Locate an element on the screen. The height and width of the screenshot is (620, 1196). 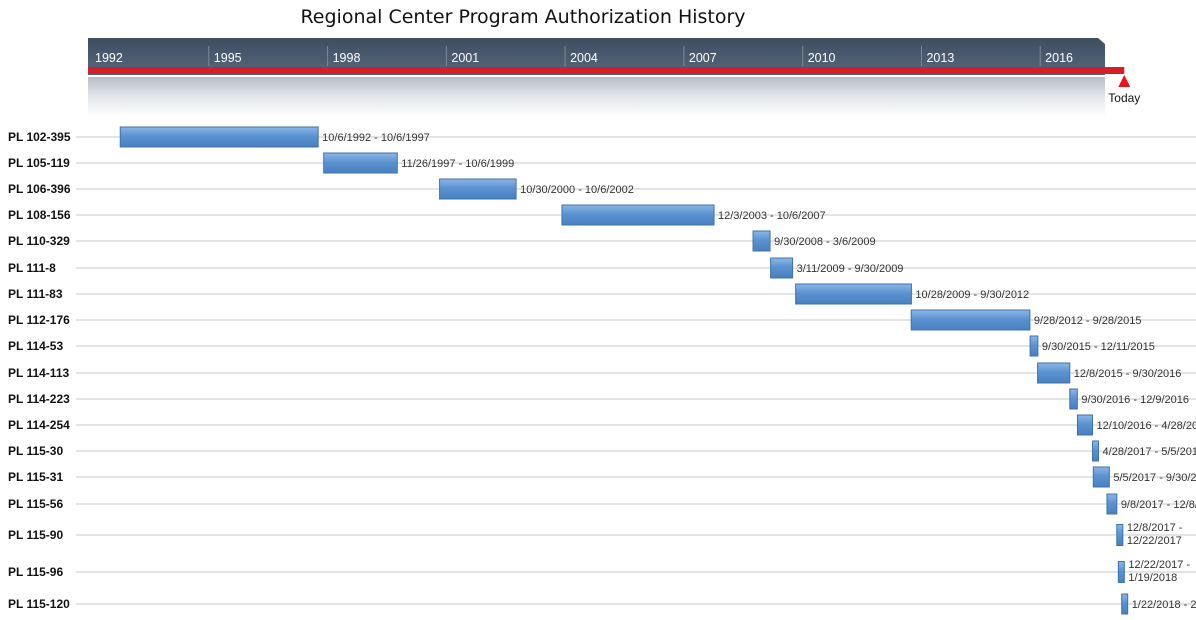
task-date-label: 10/30/2000 - 10/6/2002 is located at coordinates (577, 190).